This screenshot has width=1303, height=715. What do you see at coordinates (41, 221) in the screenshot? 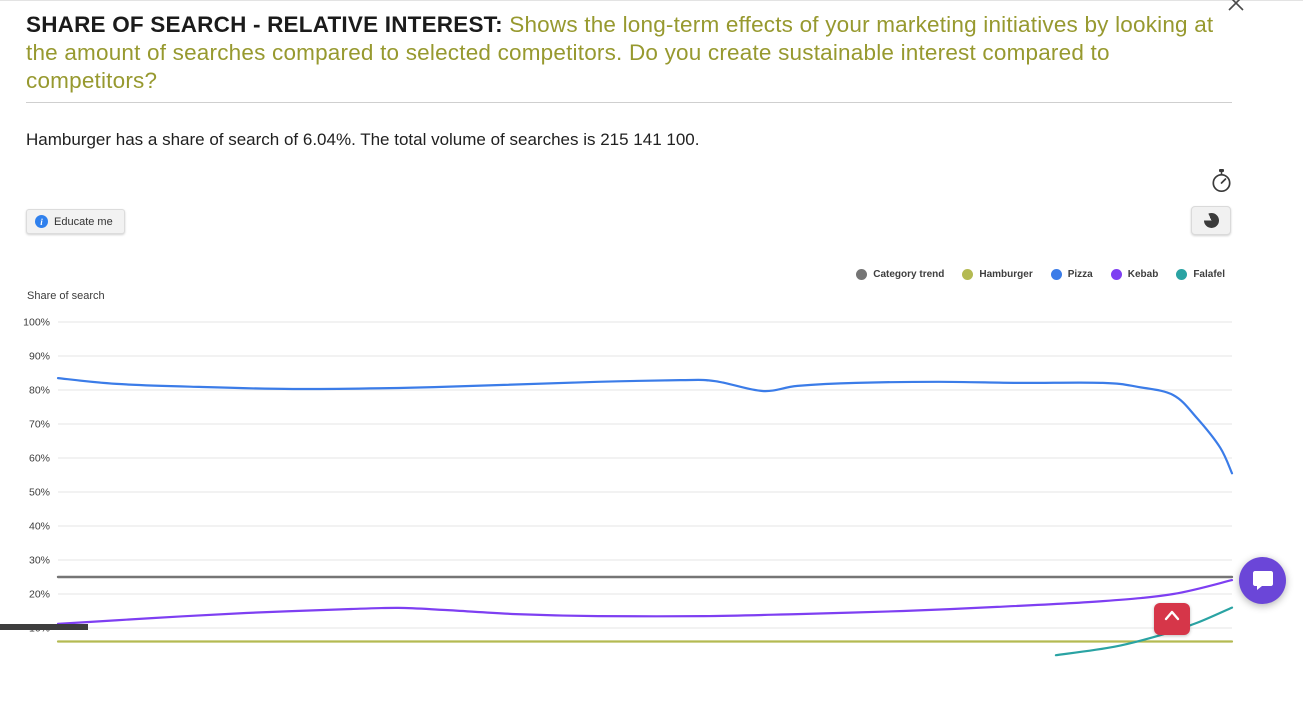
I see `info-icon: i` at bounding box center [41, 221].